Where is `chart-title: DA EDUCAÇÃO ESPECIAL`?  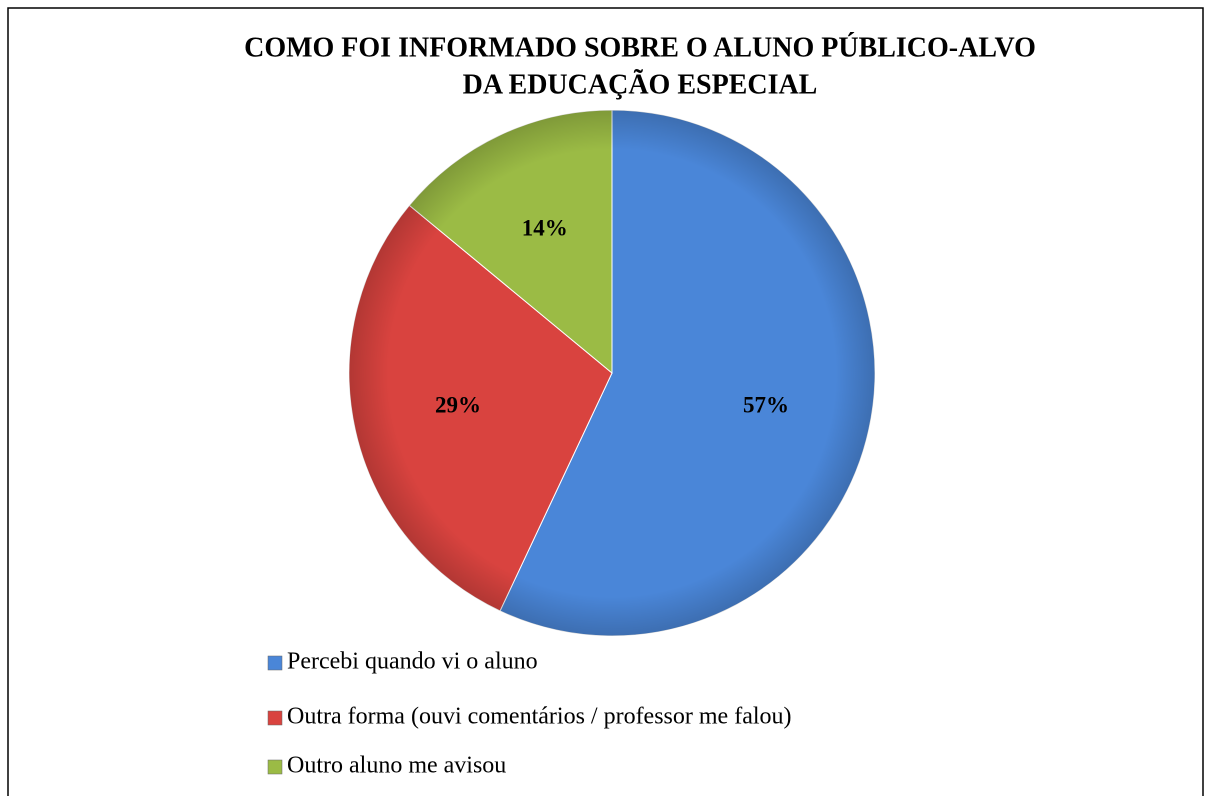 chart-title: DA EDUCAÇÃO ESPECIAL is located at coordinates (640, 84).